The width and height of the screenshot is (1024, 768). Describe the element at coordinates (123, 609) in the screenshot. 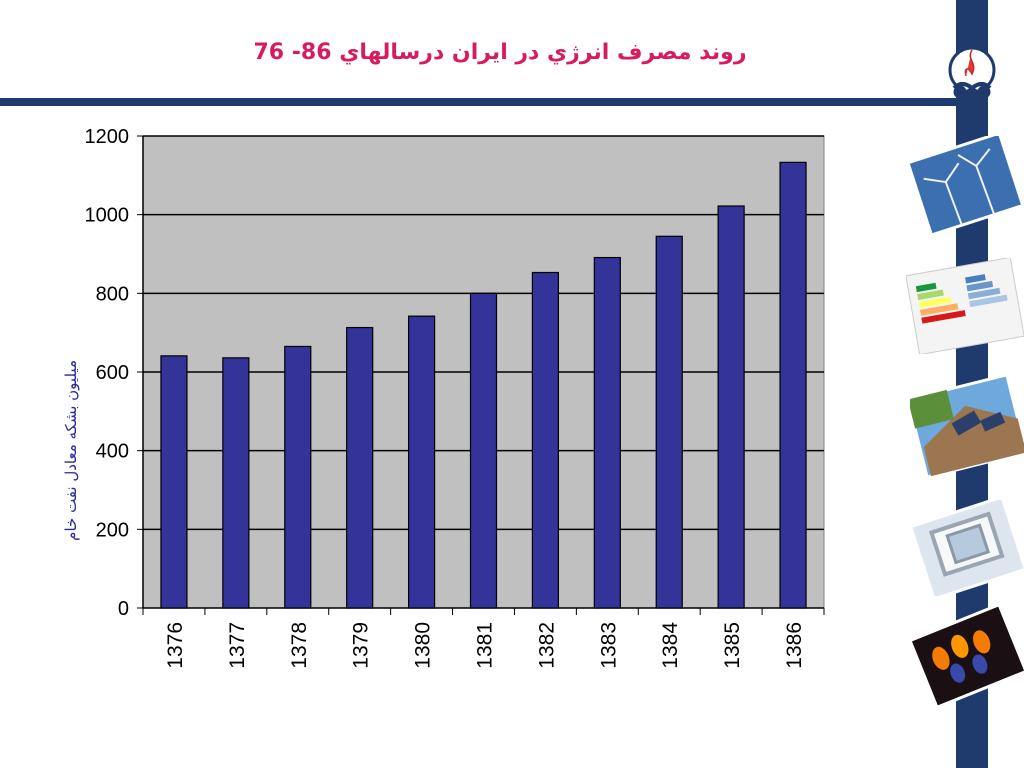

I see `y-tick-label: 0` at that location.